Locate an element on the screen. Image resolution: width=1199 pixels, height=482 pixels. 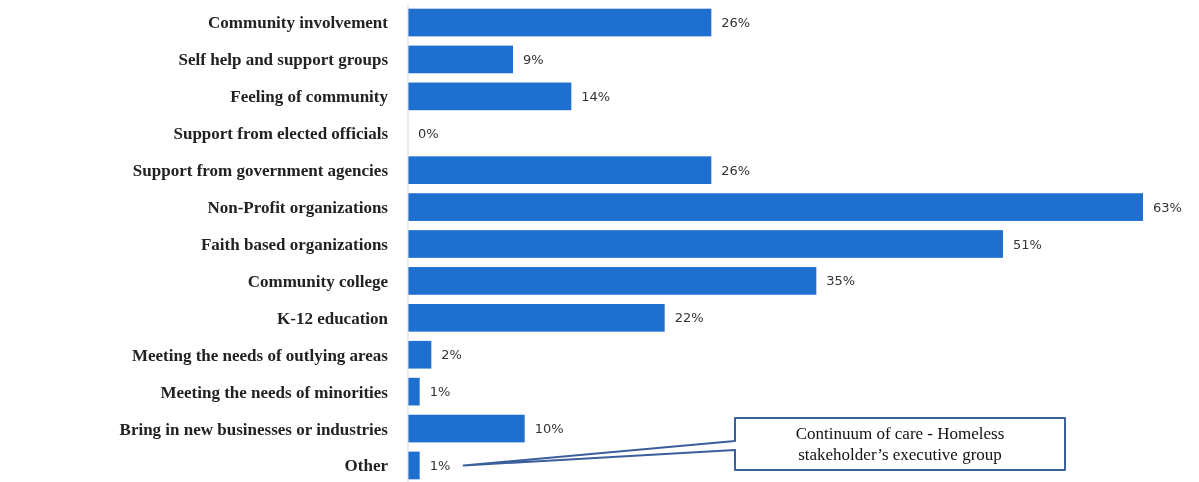
y-tick-label: Community college is located at coordinates (318, 281).